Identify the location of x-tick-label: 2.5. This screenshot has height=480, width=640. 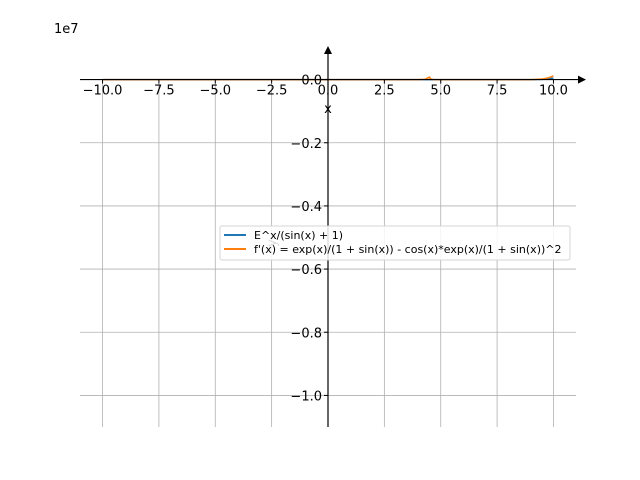
(384, 91).